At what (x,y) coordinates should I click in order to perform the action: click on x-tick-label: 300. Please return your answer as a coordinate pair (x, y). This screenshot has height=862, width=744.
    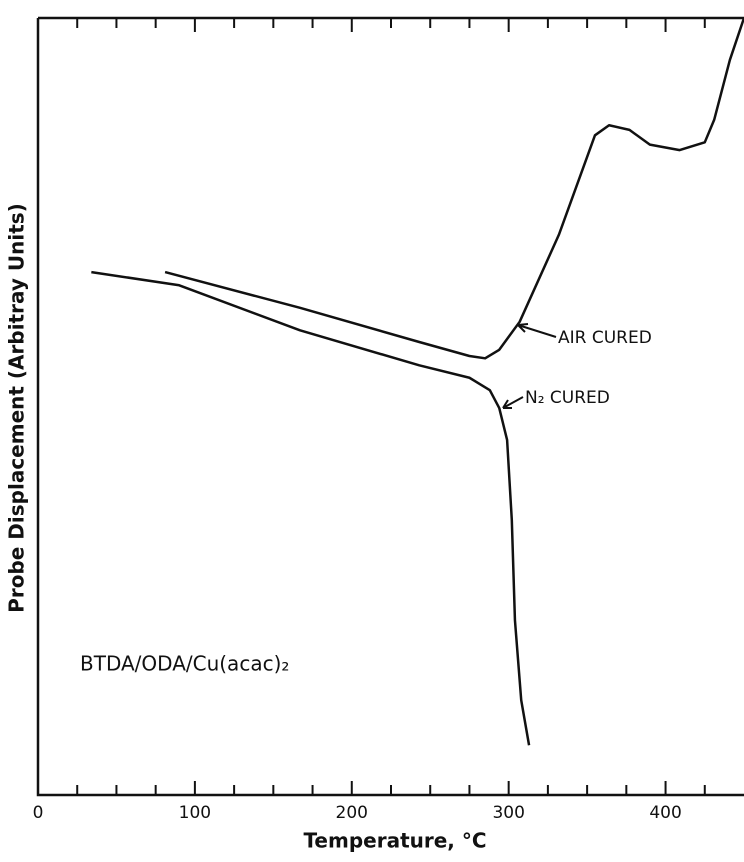
    Looking at the image, I should click on (508, 813).